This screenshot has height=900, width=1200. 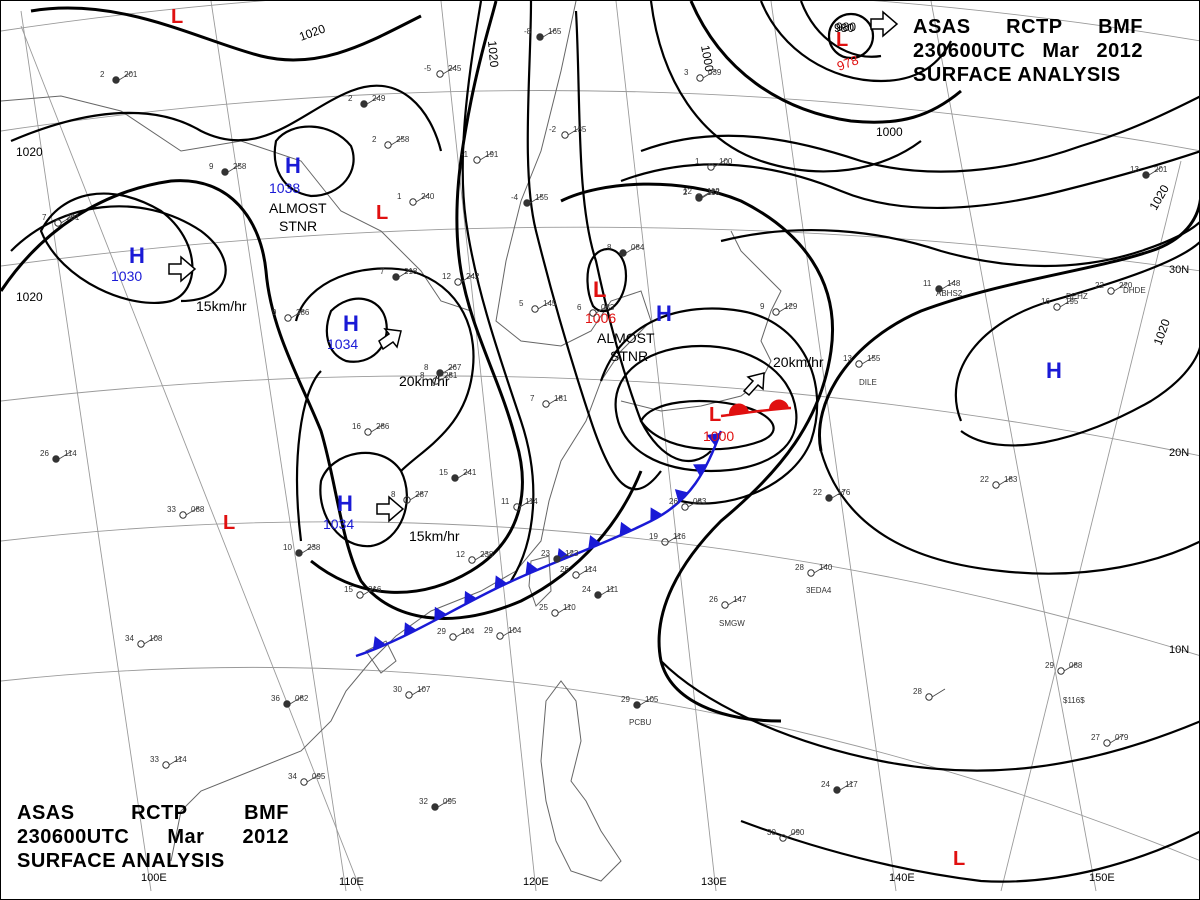 What do you see at coordinates (384, 369) in the screenshot?
I see `isobar-h1034-a-outer` at bounding box center [384, 369].